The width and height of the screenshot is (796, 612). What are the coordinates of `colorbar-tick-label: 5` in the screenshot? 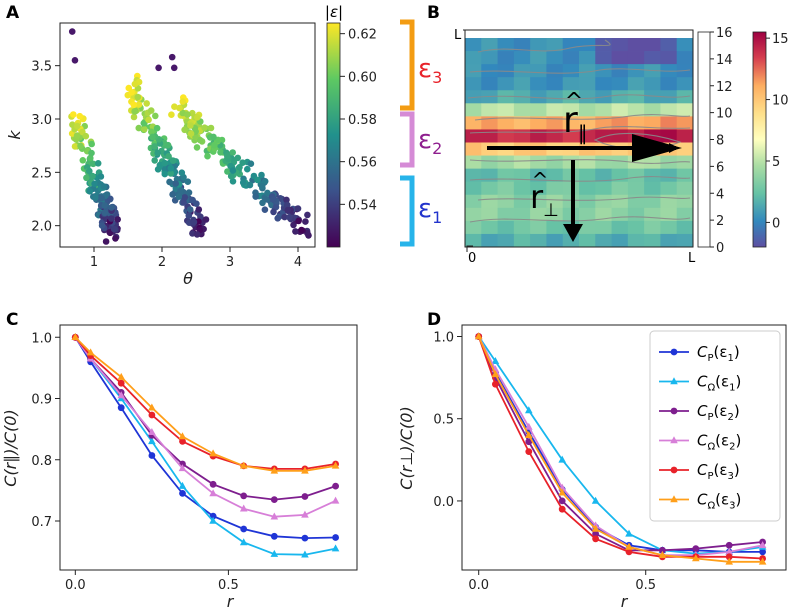 It's located at (776, 162).